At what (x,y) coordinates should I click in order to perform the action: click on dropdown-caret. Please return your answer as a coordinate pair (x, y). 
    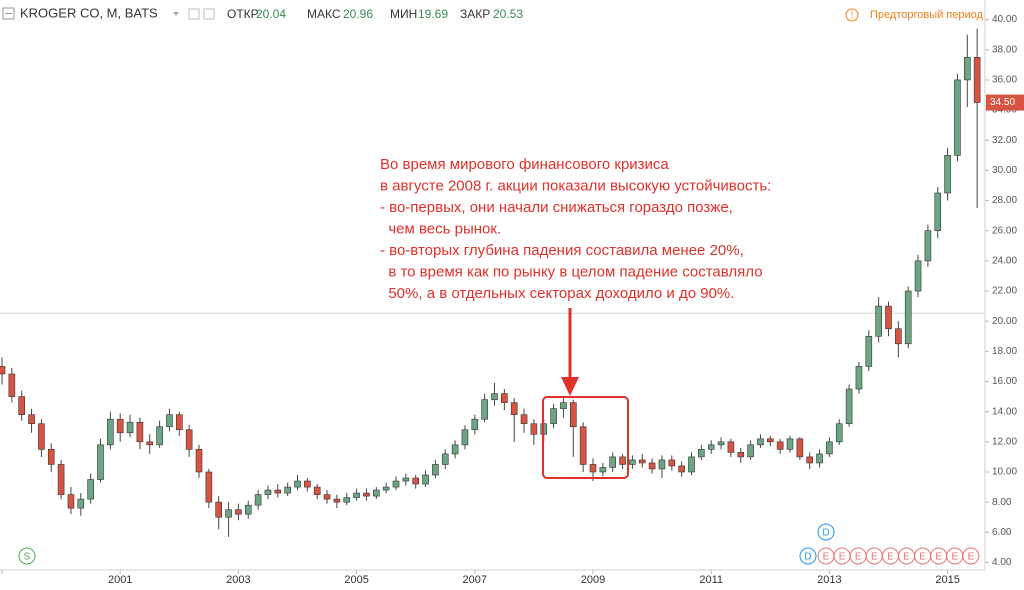
    Looking at the image, I should click on (176, 14).